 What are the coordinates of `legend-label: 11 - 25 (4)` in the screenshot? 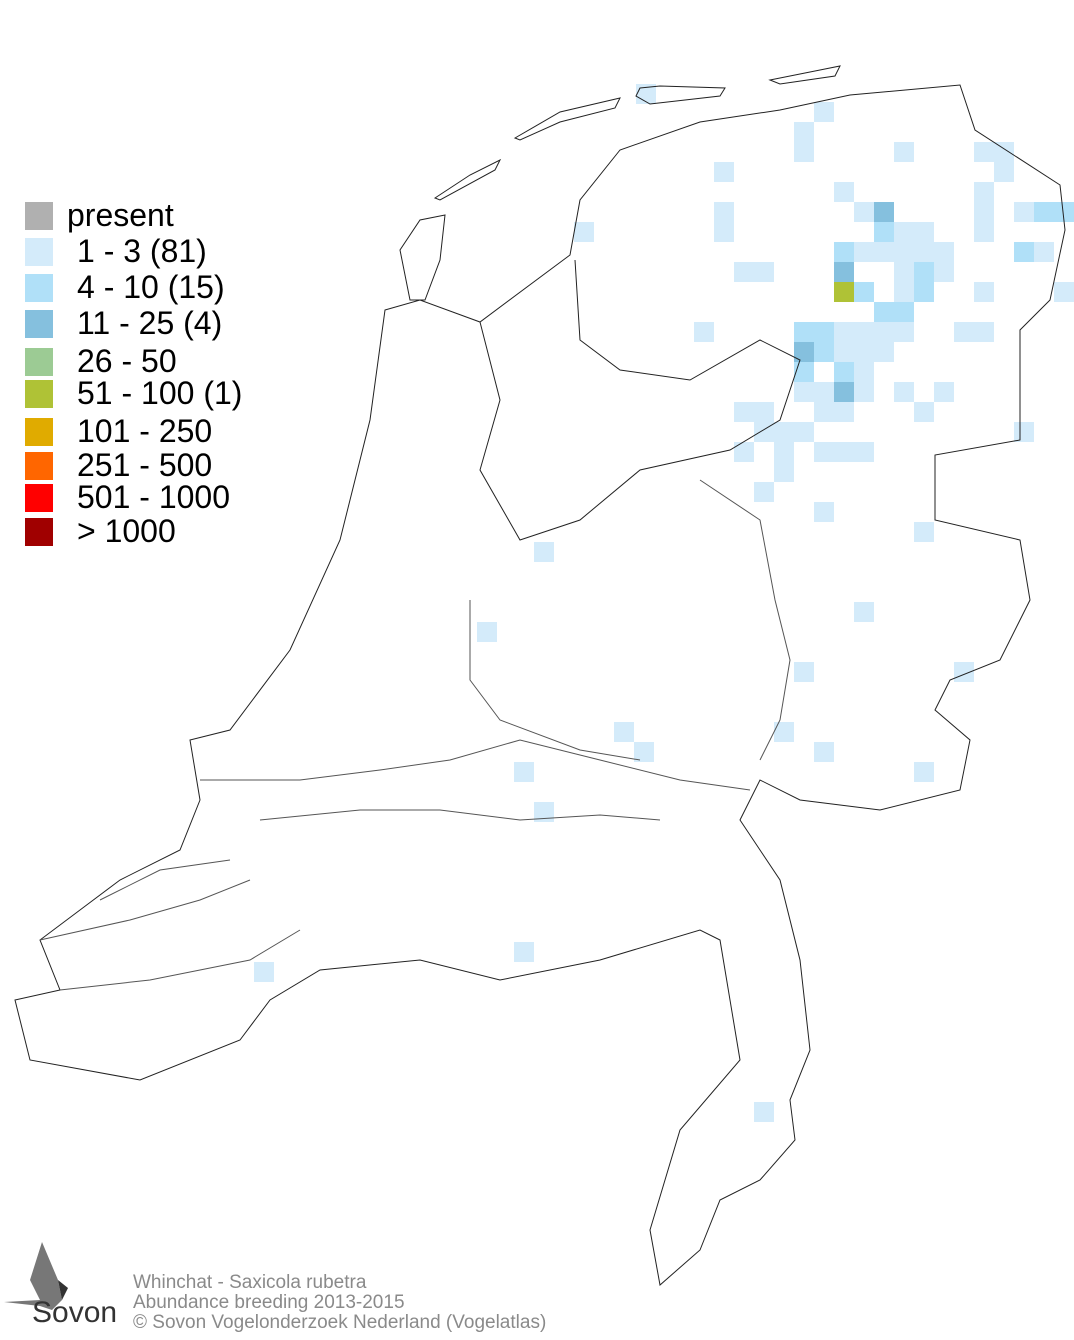 It's located at (150, 323).